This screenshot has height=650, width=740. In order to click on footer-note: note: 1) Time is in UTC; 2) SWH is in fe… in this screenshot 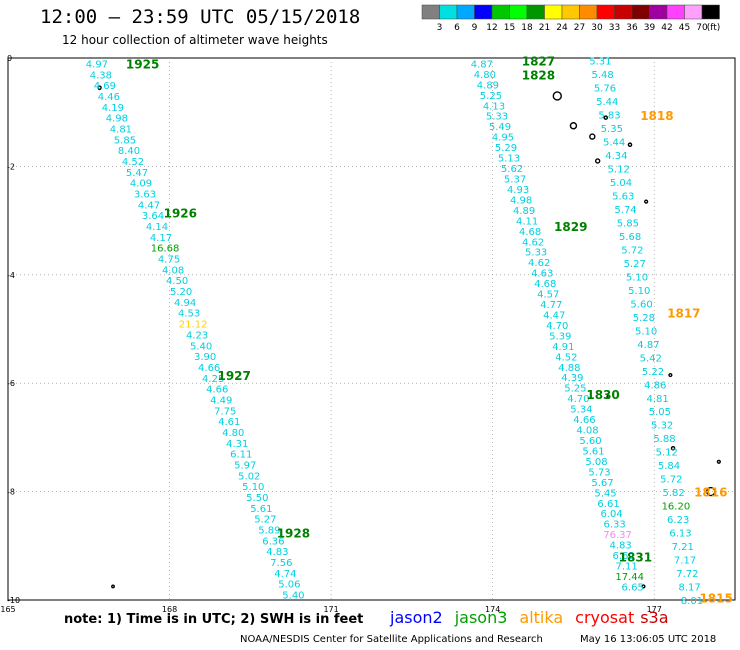, I will do `click(214, 619)`.